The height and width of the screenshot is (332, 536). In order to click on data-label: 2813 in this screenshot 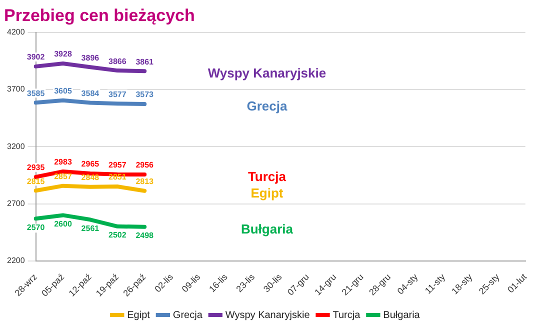, I will do `click(145, 181)`.